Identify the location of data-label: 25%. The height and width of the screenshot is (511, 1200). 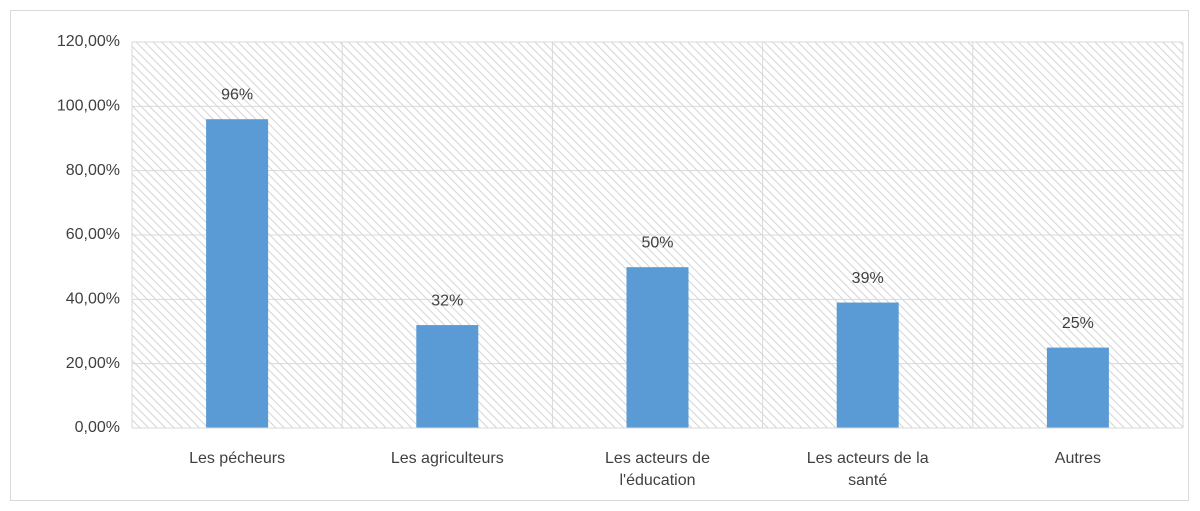
(1078, 323).